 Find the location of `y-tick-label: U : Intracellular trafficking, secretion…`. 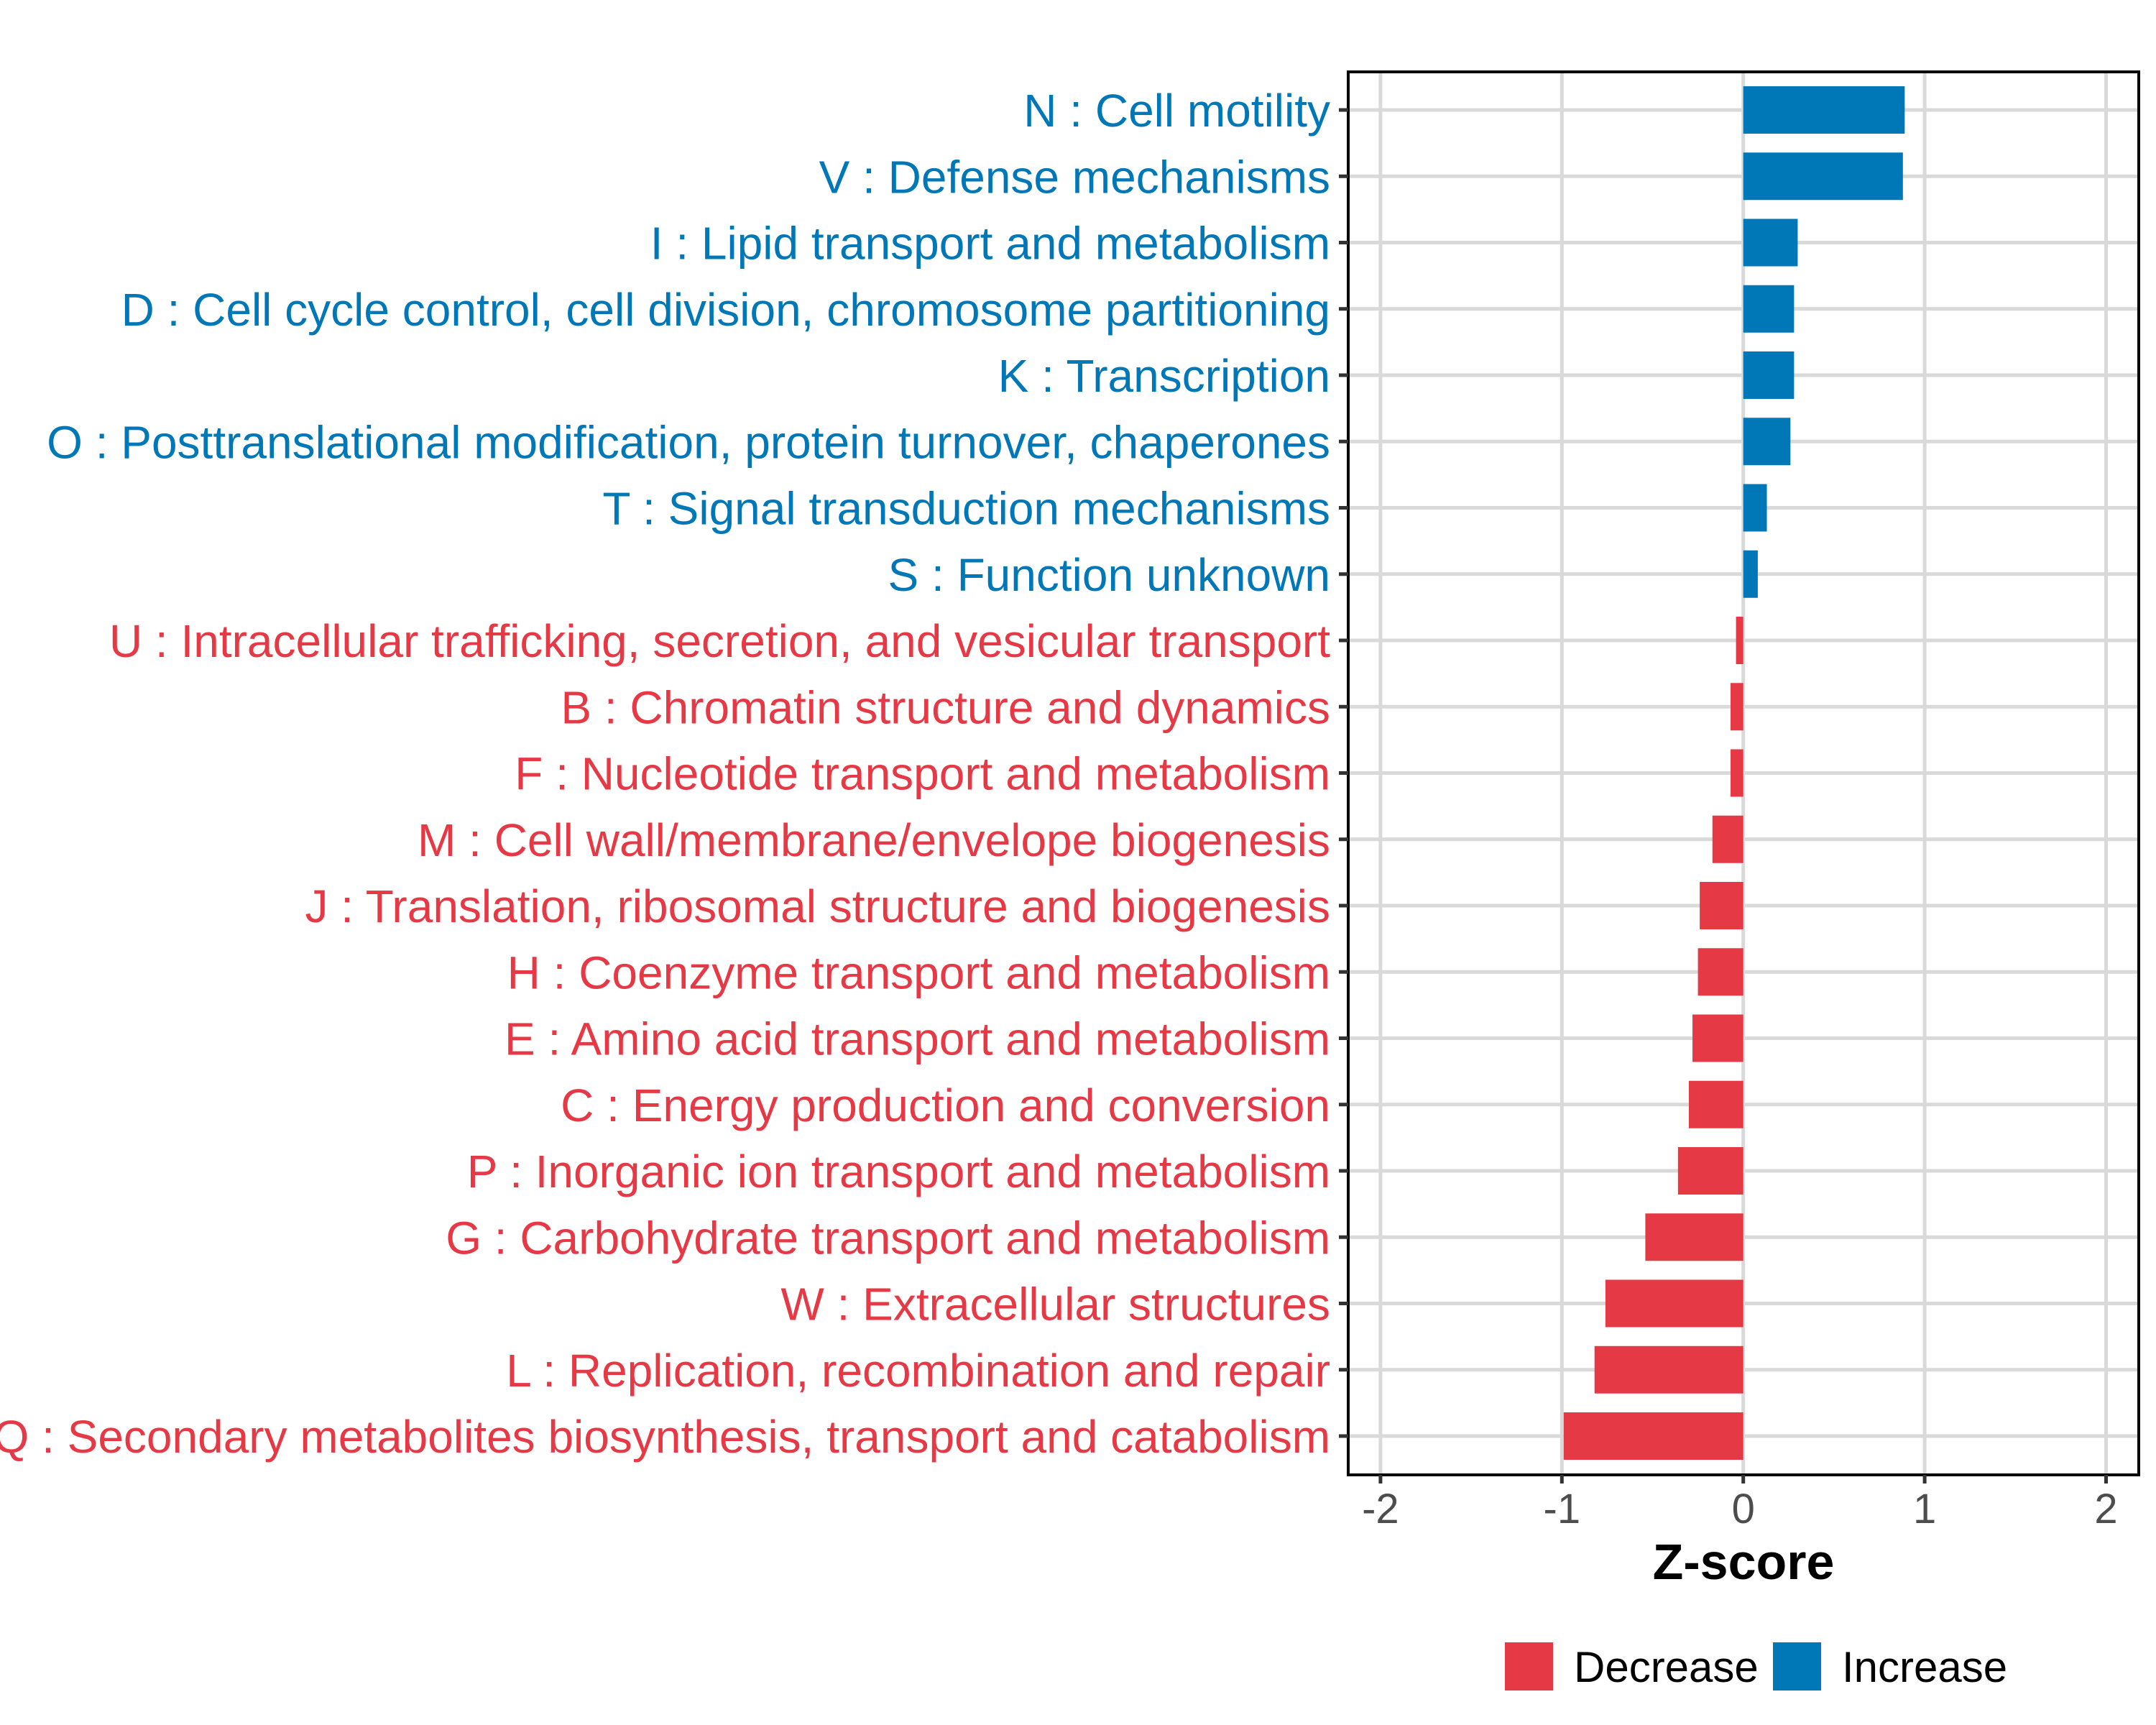

y-tick-label: U : Intracellular trafficking, secretion… is located at coordinates (719, 641).